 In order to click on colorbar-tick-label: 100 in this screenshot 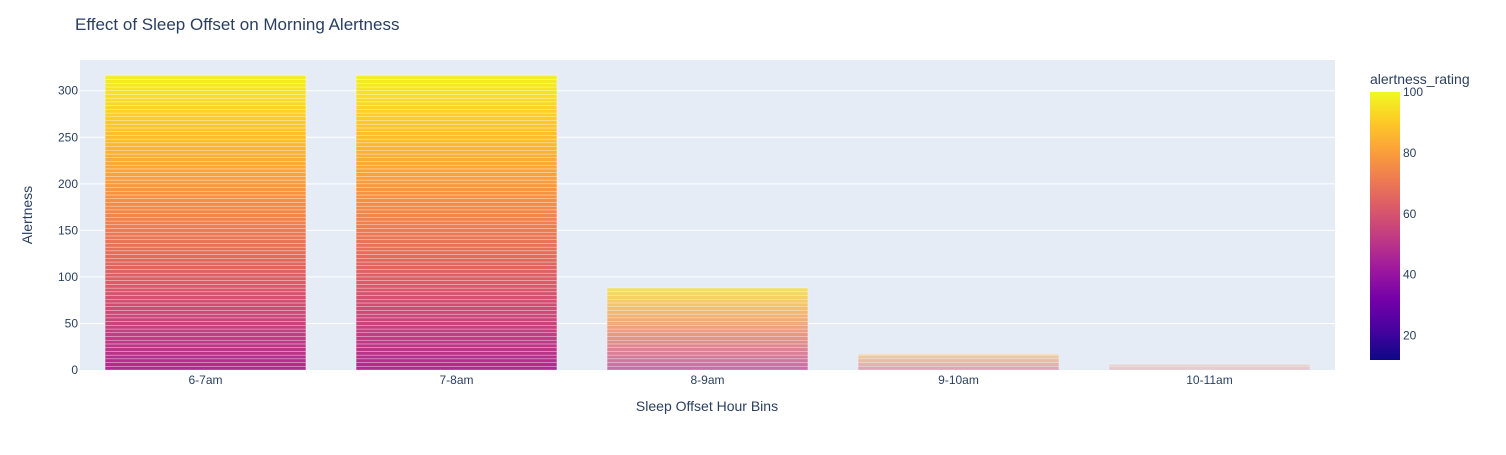, I will do `click(1413, 92)`.